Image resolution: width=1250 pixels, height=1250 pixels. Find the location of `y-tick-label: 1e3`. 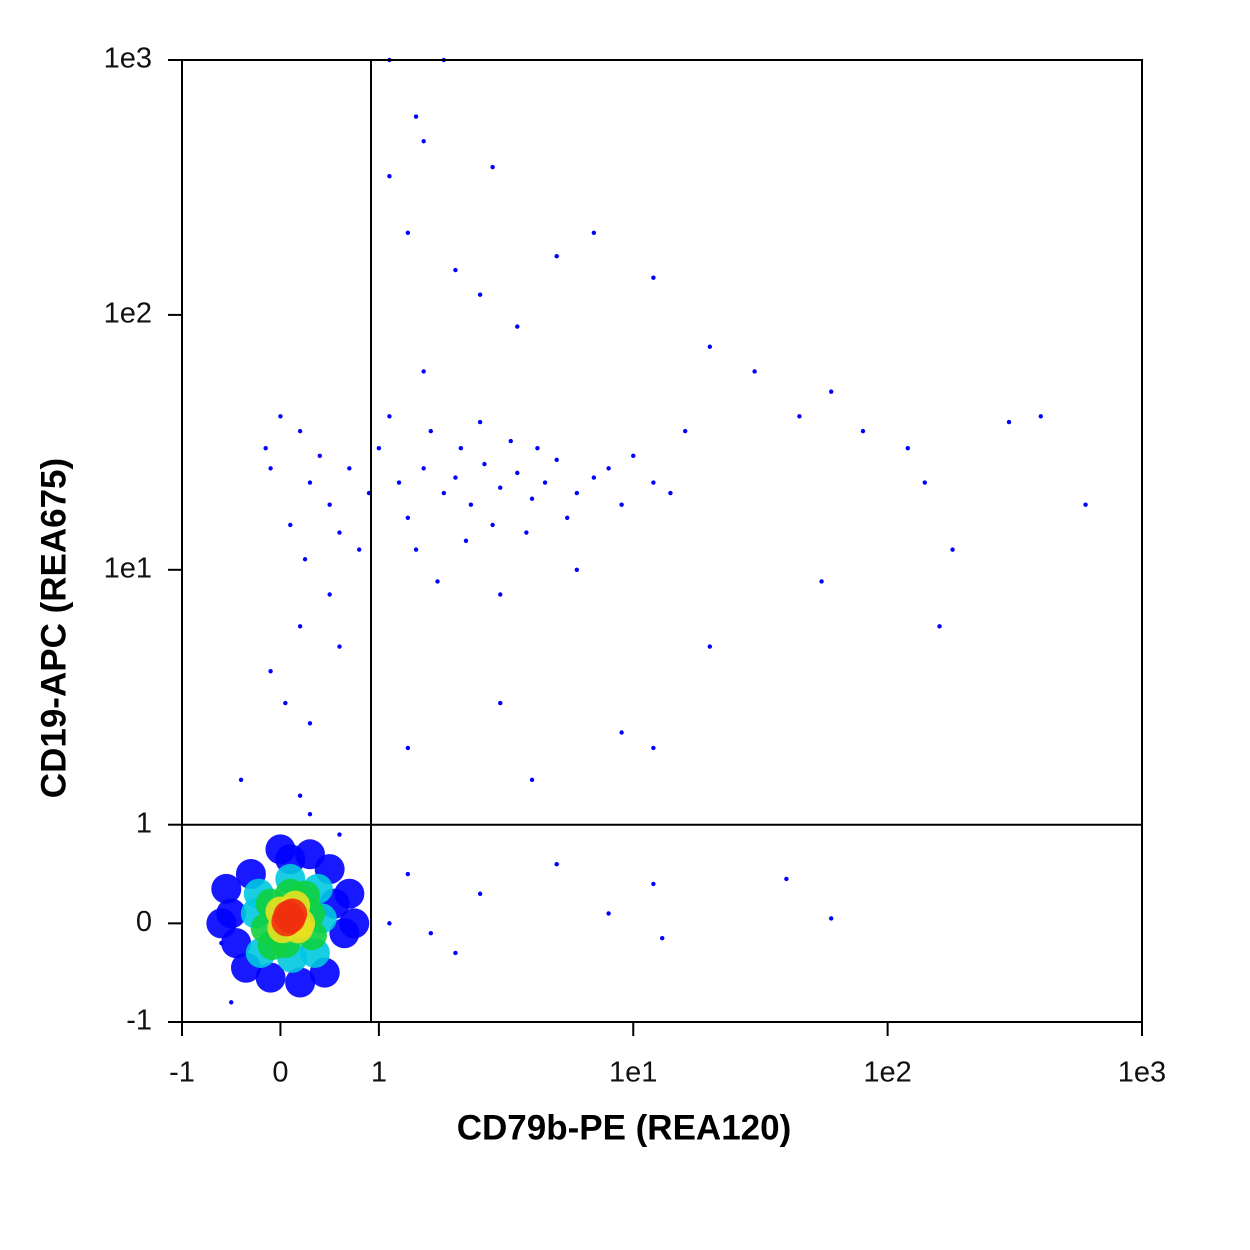

y-tick-label: 1e3 is located at coordinates (128, 59).